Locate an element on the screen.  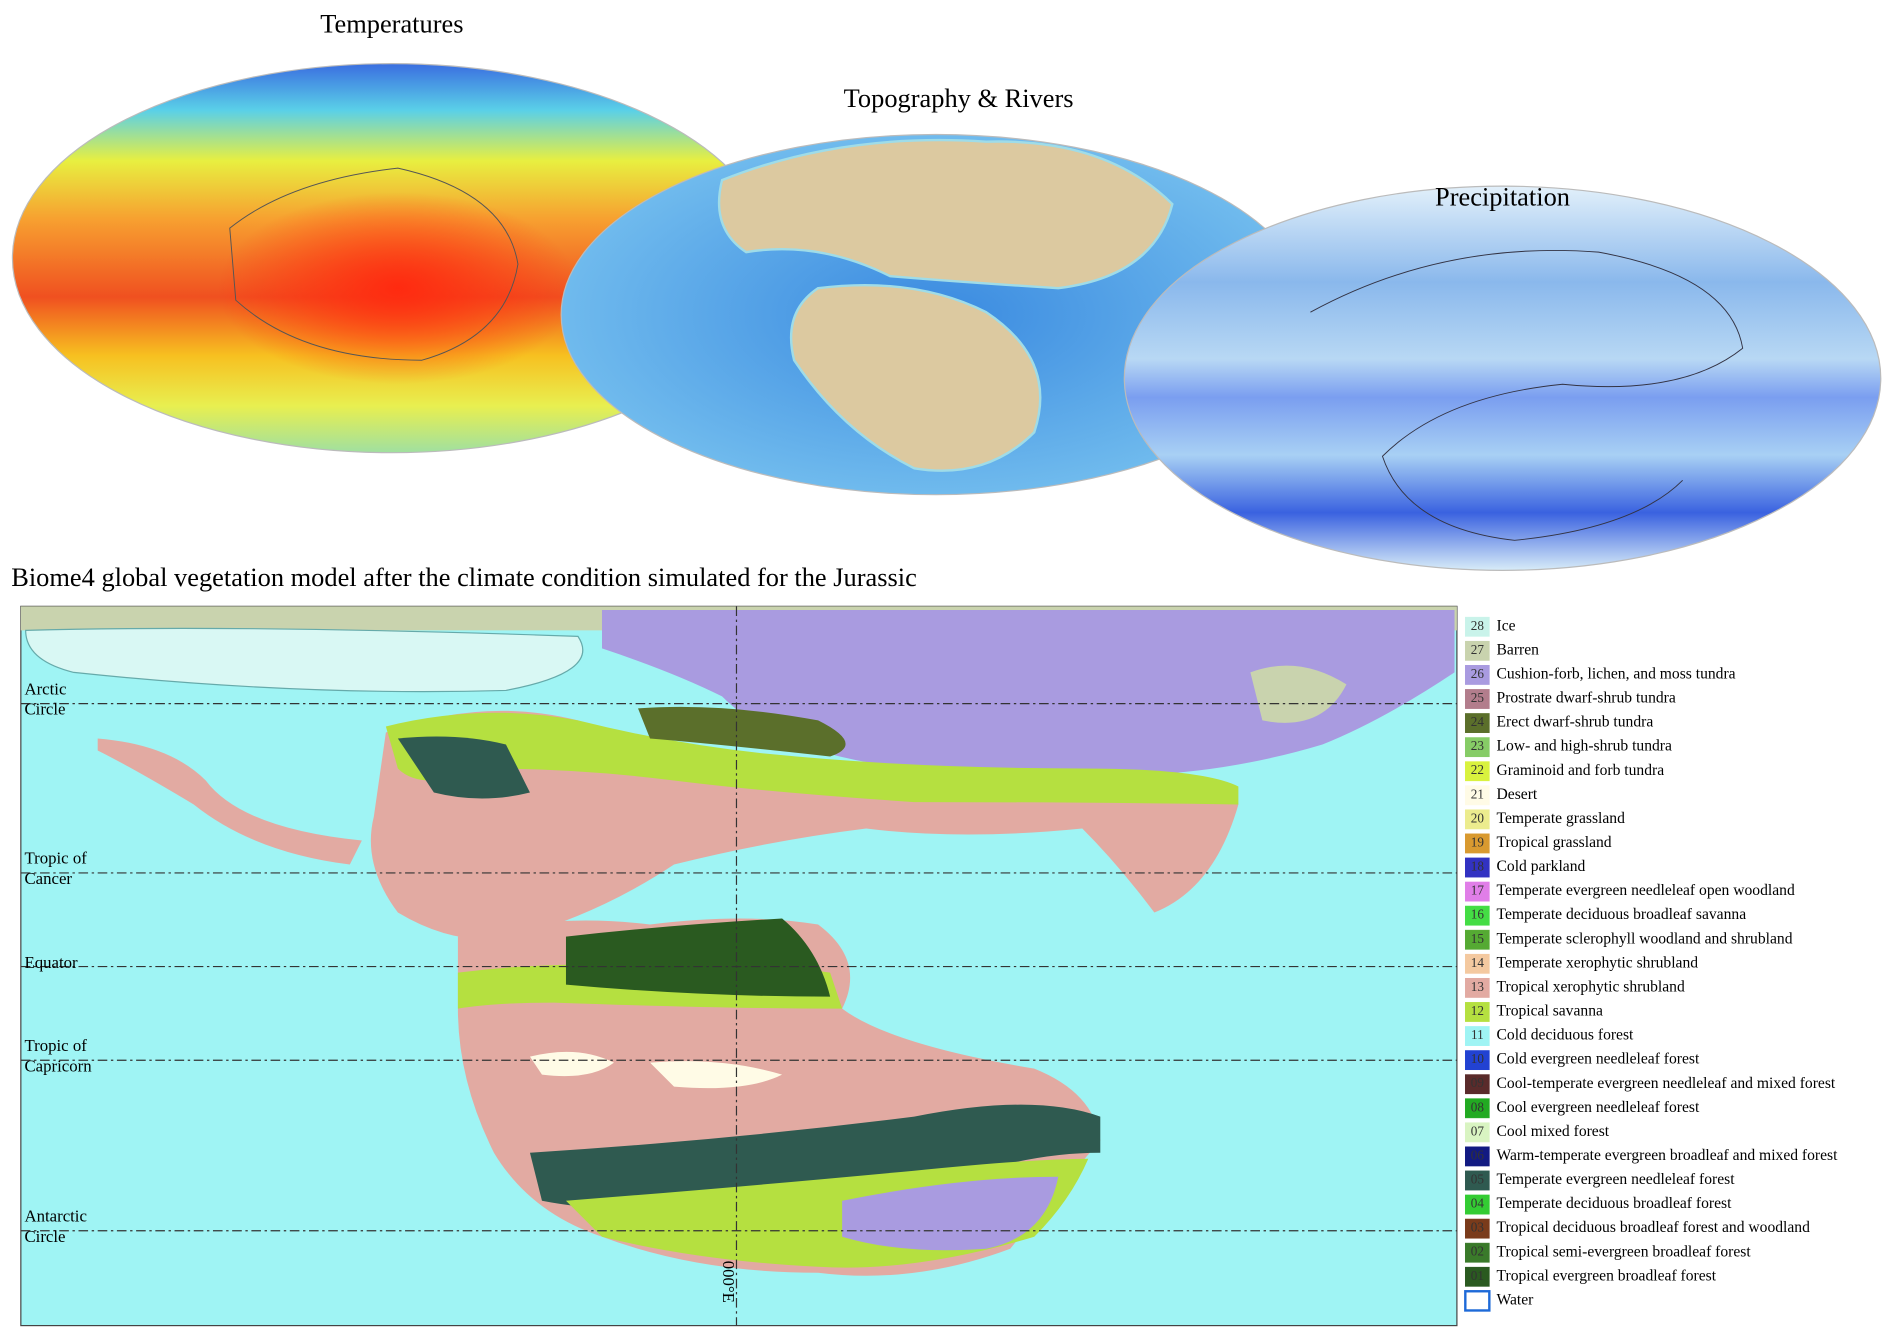
legend-label: Tropical semi-evergreen broadleaf forest is located at coordinates (1624, 1251).